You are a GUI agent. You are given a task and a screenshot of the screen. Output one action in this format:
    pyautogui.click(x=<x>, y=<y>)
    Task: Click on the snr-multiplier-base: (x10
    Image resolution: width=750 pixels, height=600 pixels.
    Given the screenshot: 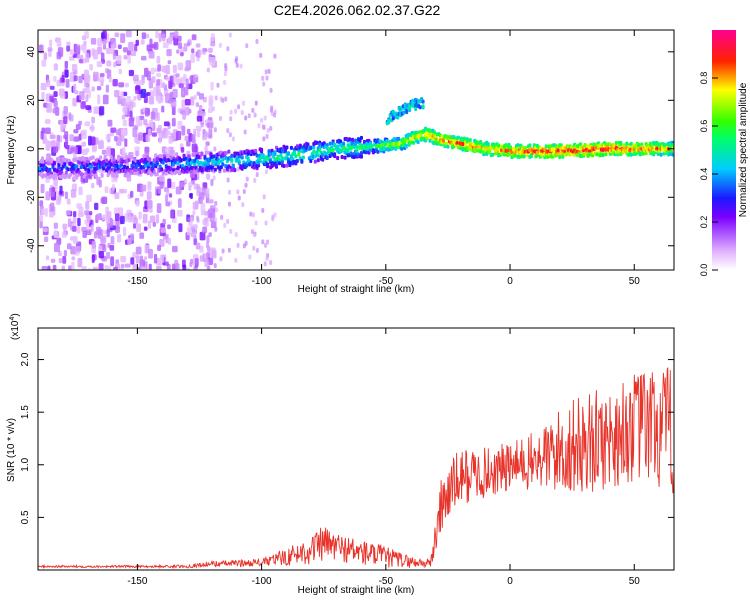 What is the action you would take?
    pyautogui.click(x=15, y=330)
    